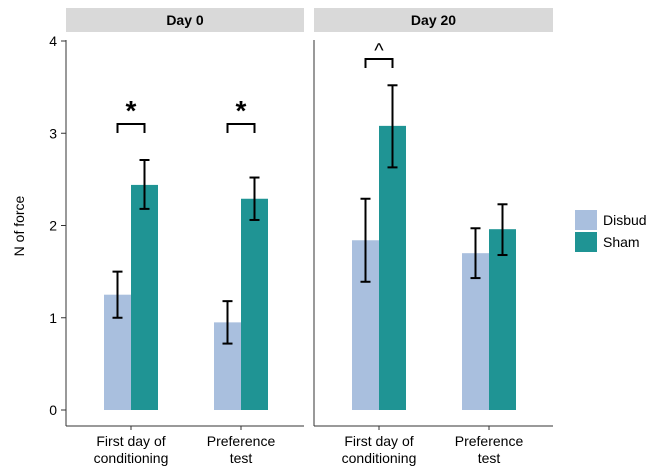 The image size is (651, 472). I want to click on y-axis-label: N of force, so click(19, 225).